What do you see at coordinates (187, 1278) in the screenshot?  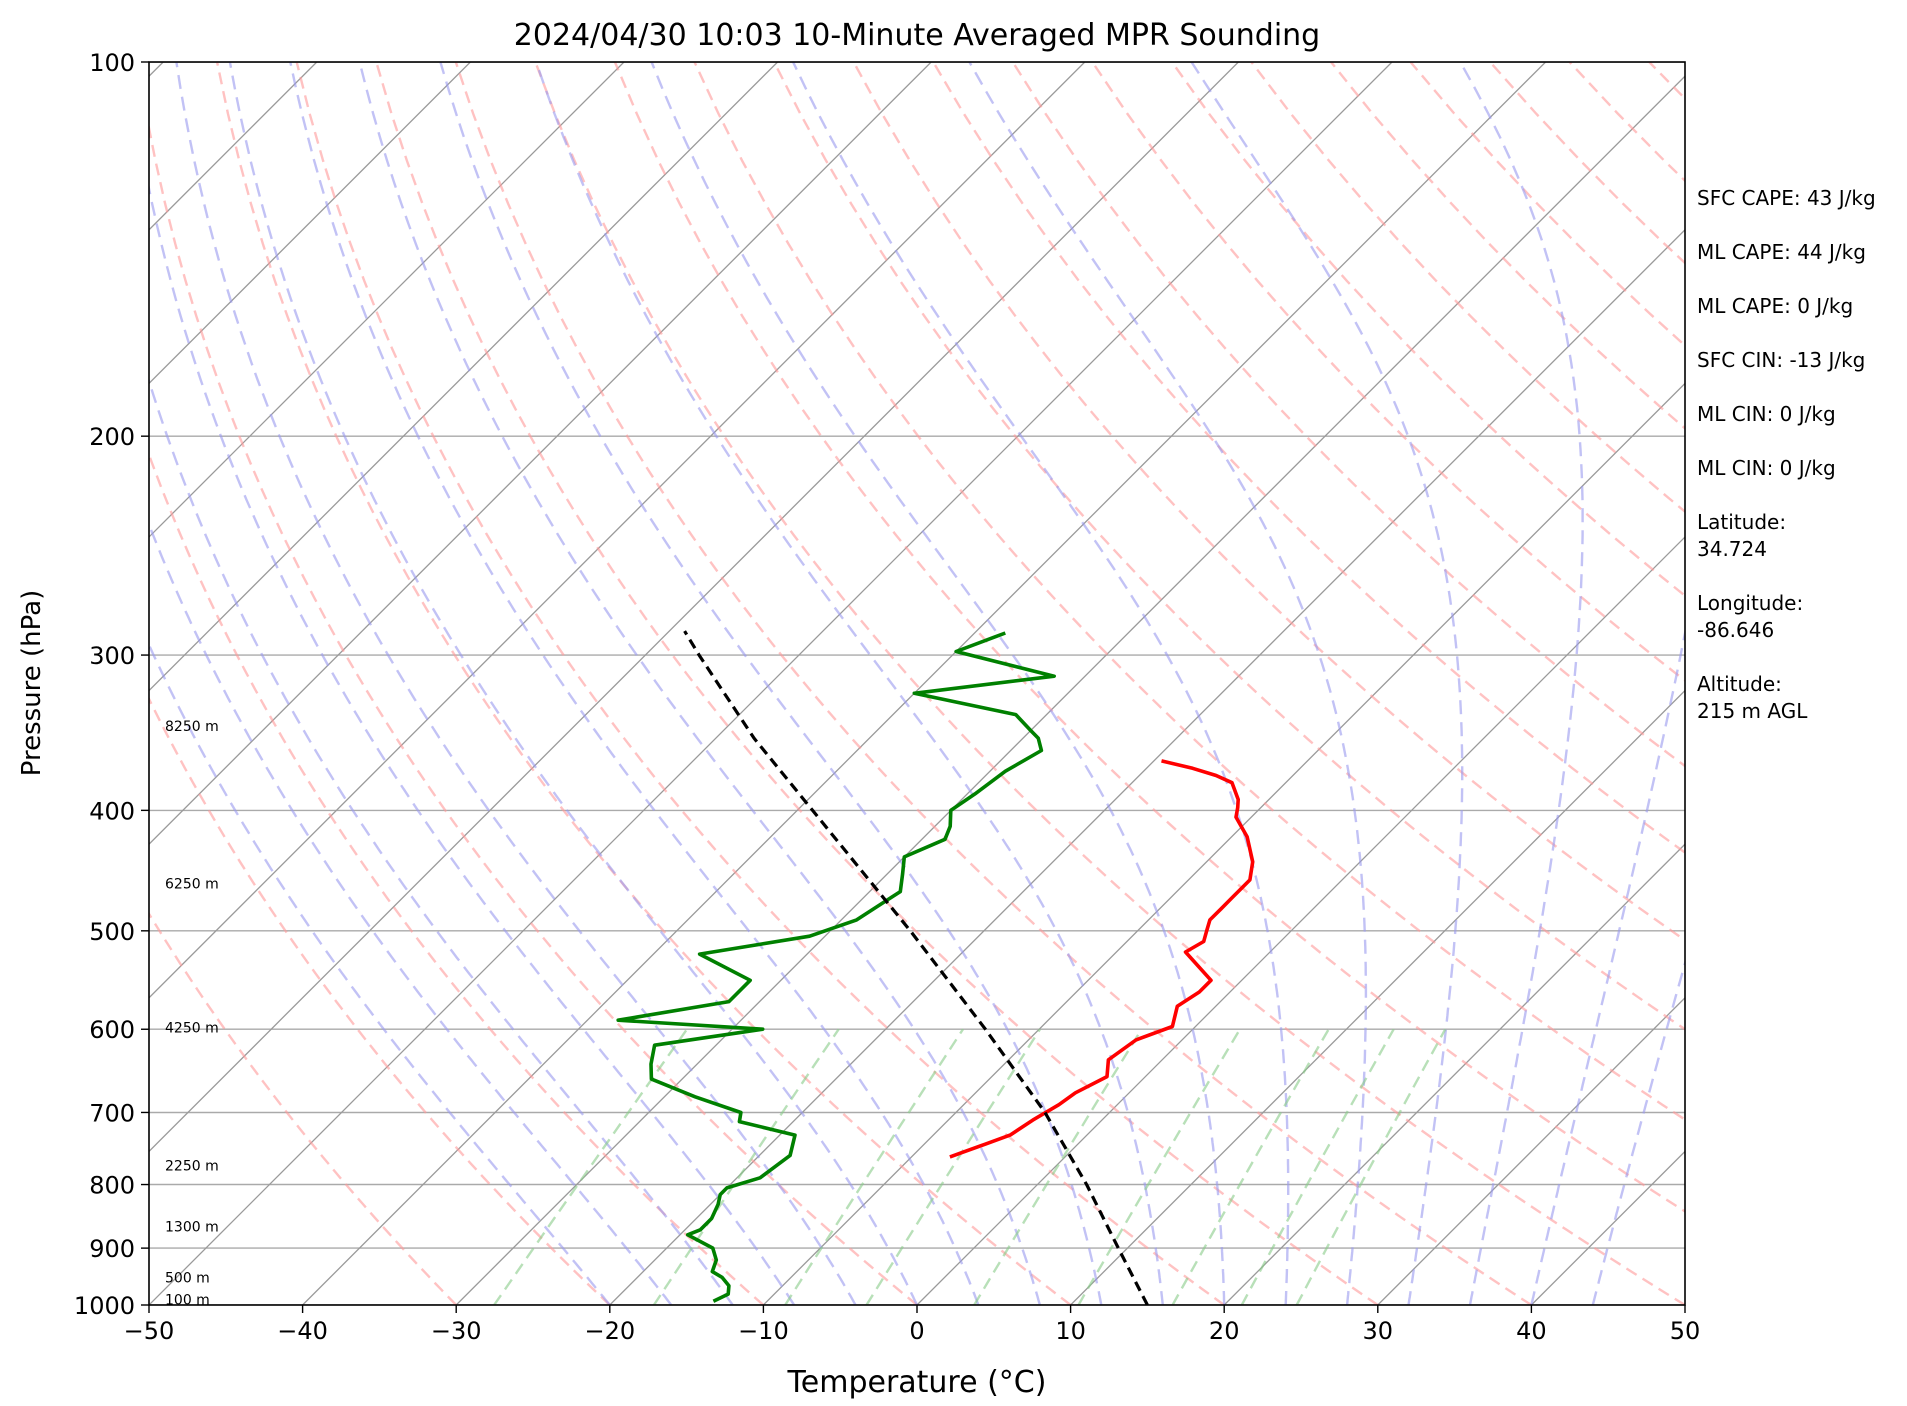 I see `height-label: 500 m` at bounding box center [187, 1278].